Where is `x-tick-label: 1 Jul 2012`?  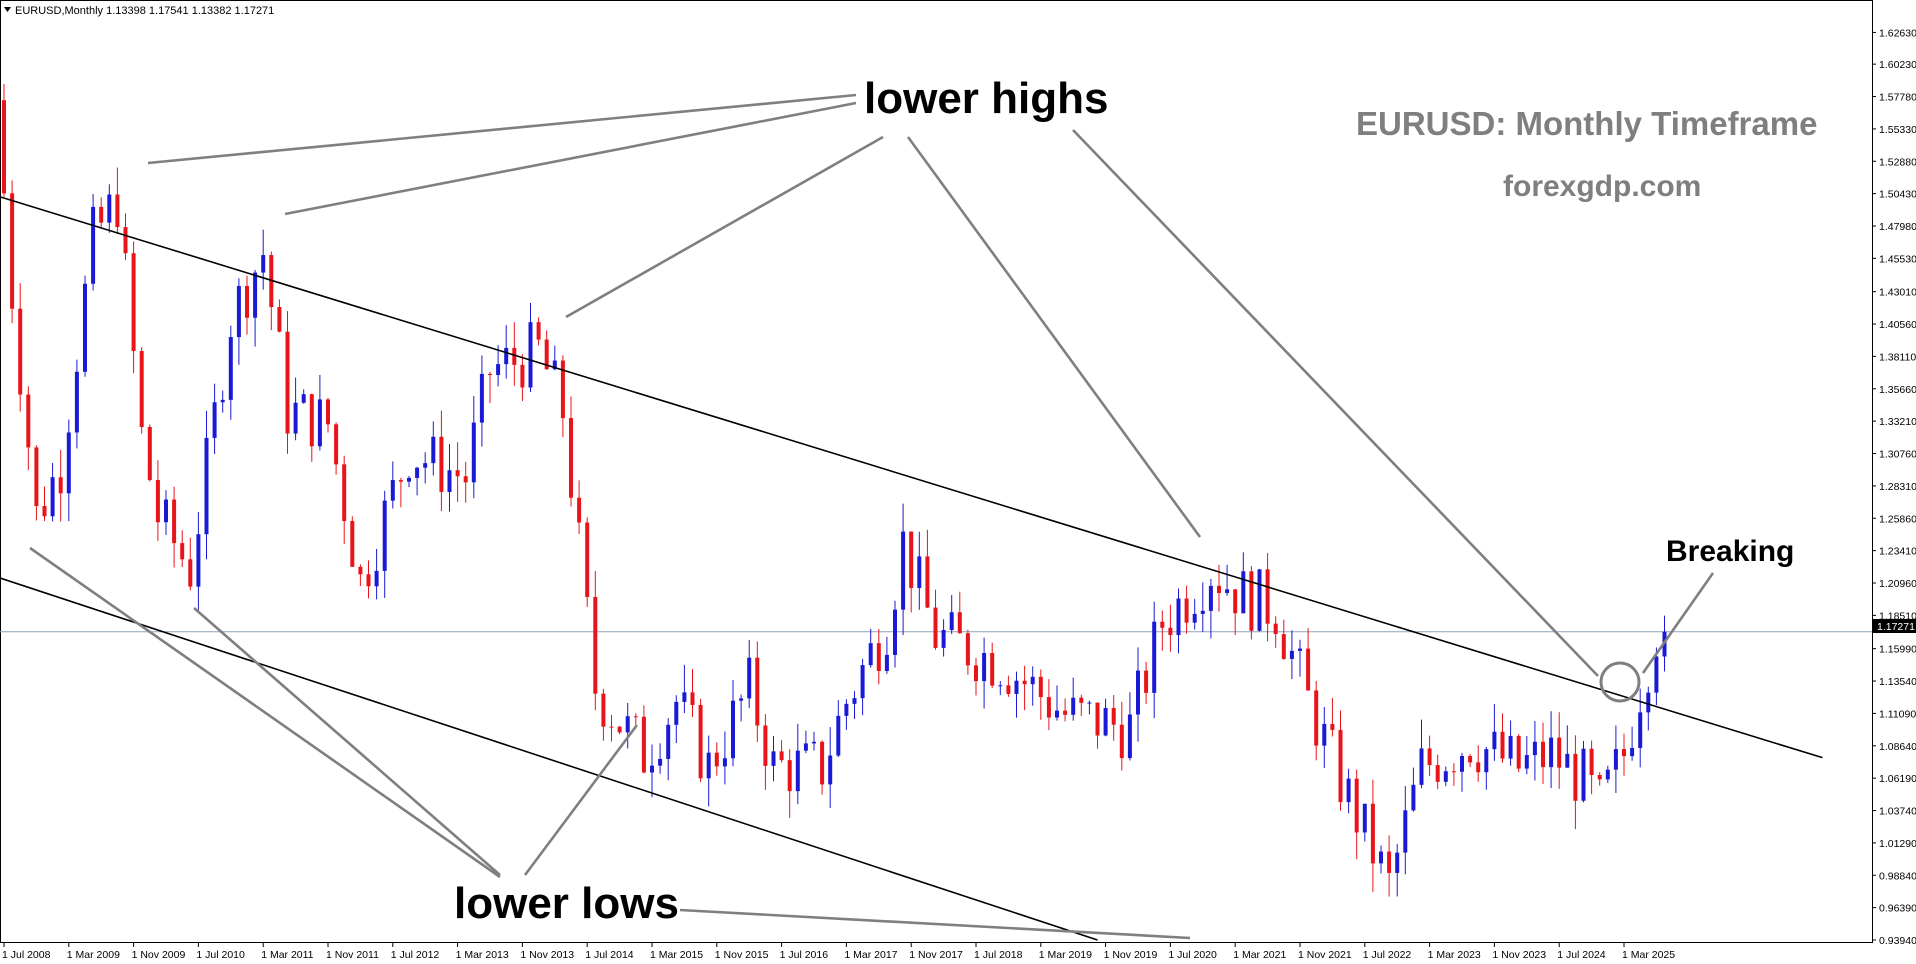 x-tick-label: 1 Jul 2012 is located at coordinates (415, 955).